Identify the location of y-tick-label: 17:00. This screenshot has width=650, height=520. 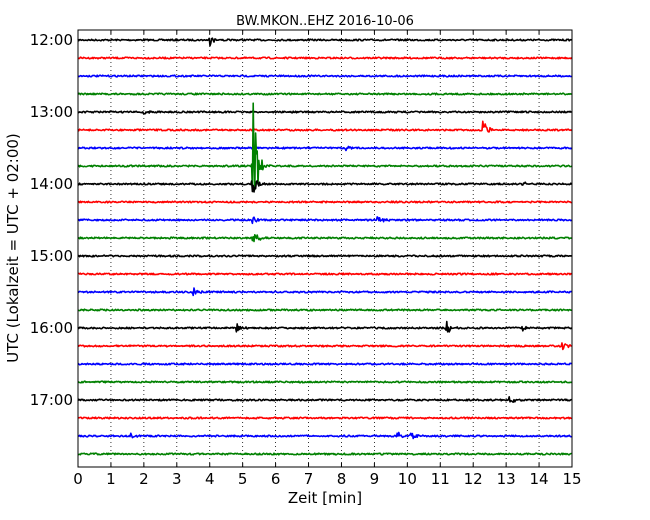
(51, 400).